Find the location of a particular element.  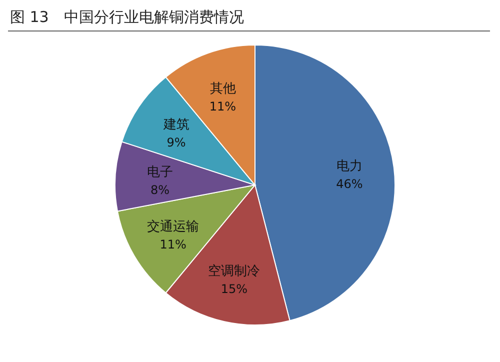

slice-label: 空调制冷 is located at coordinates (234, 271).